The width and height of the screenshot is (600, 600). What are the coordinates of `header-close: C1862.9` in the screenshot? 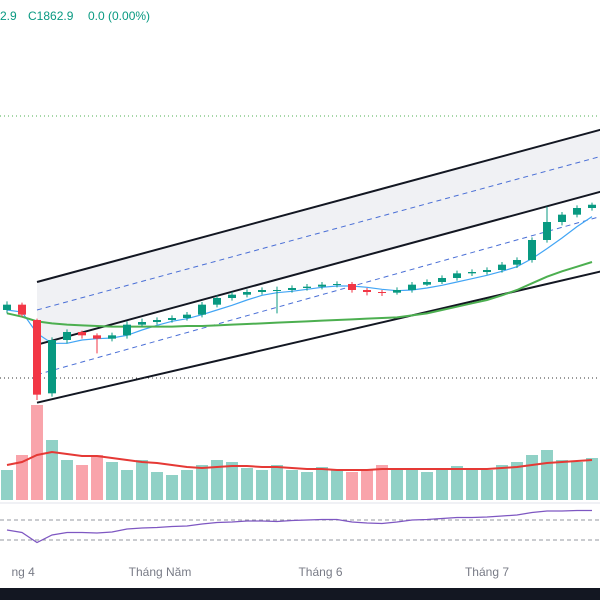 It's located at (51, 16).